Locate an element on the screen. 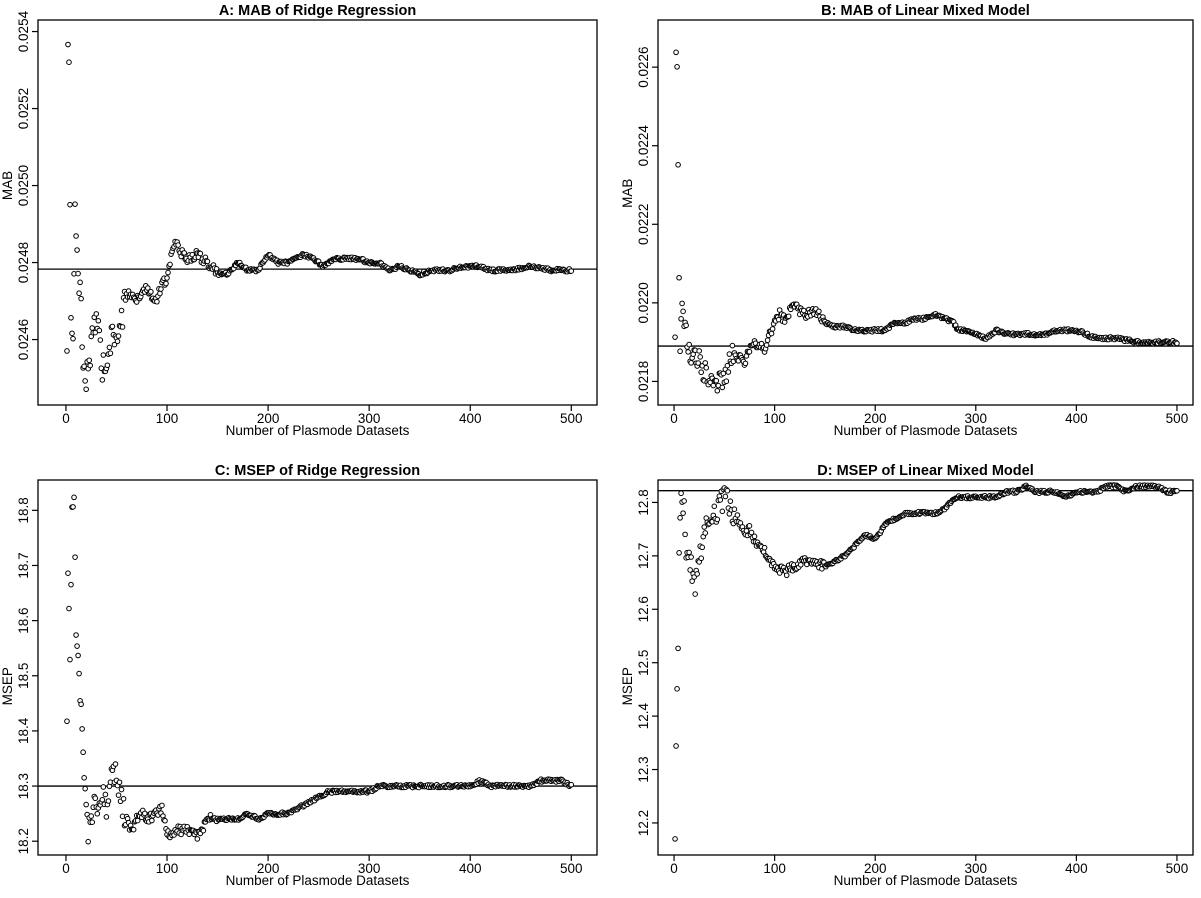  y-tick-label: 12.6 is located at coordinates (643, 609).